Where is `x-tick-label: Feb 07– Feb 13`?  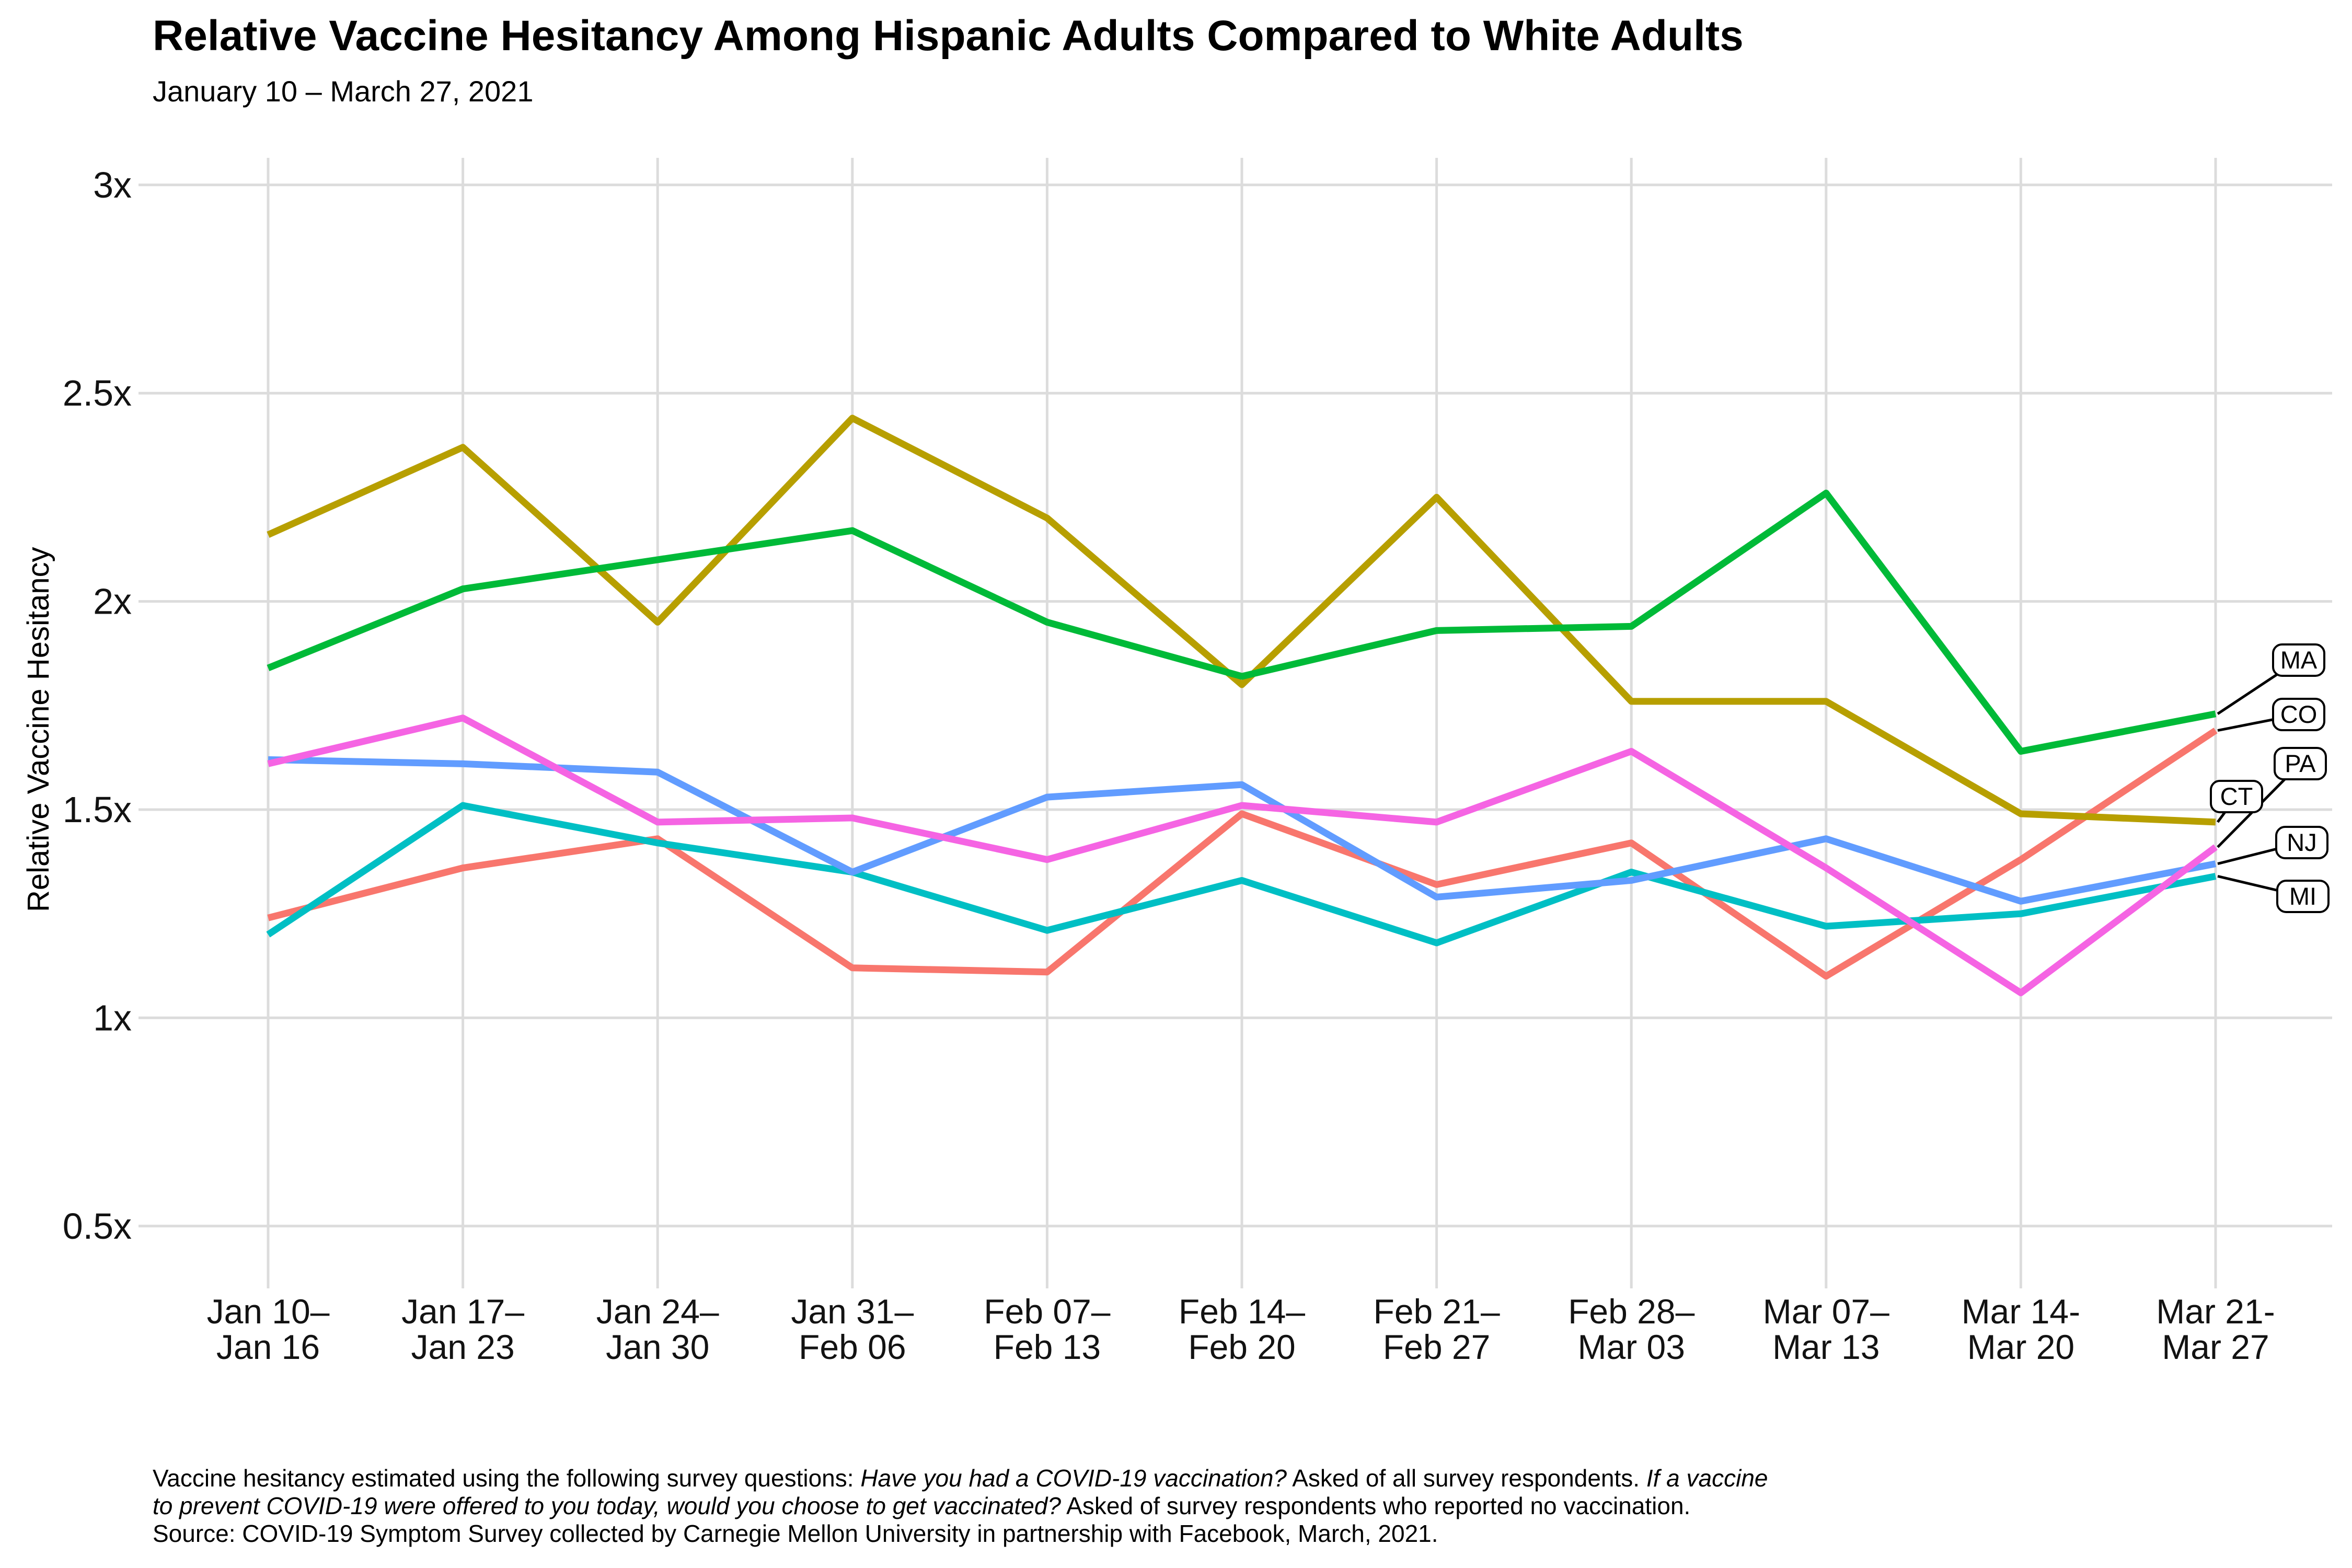 x-tick-label: Feb 07– Feb 13 is located at coordinates (1047, 1329).